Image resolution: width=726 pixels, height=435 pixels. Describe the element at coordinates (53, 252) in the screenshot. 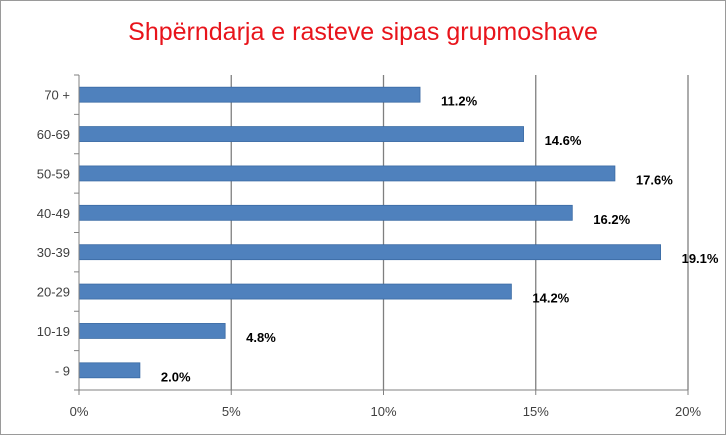

I see `category-label: 30-39` at that location.